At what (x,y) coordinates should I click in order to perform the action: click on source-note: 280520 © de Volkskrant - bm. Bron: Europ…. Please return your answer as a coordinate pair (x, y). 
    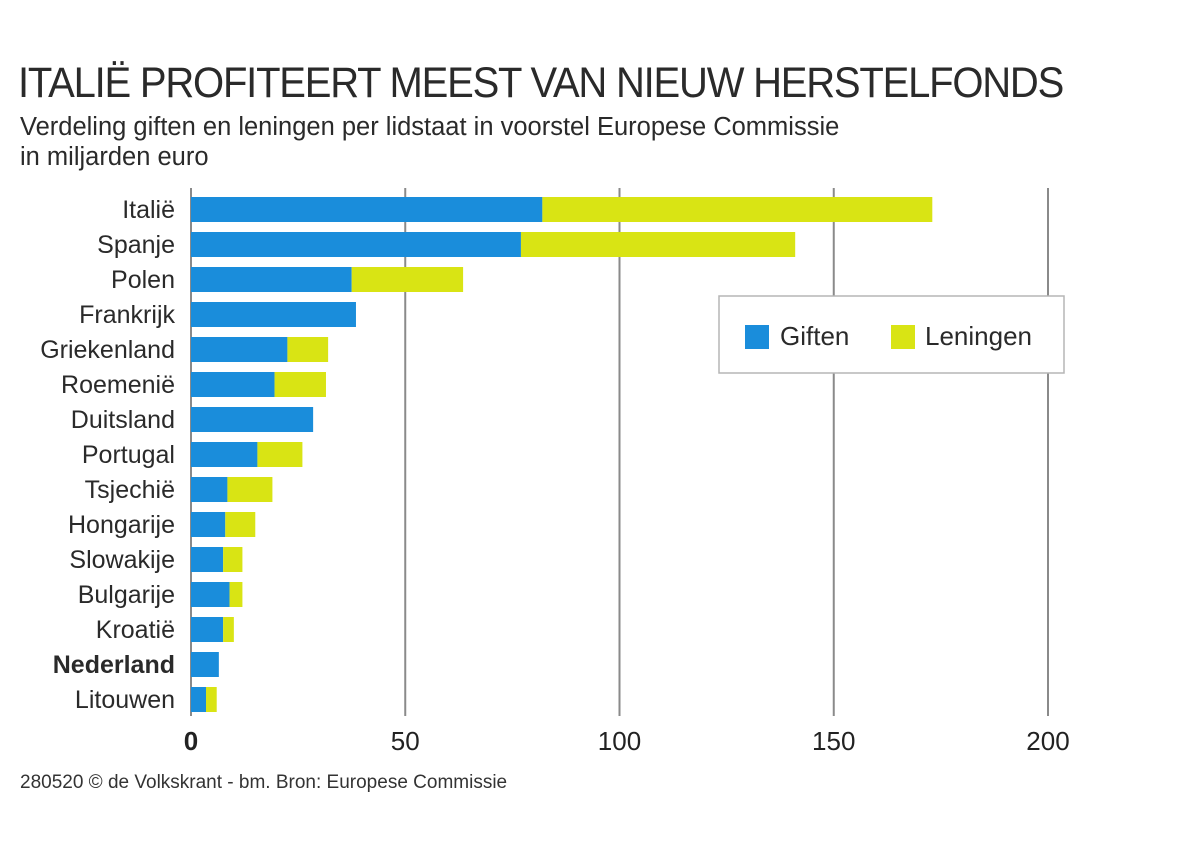
    Looking at the image, I should click on (264, 782).